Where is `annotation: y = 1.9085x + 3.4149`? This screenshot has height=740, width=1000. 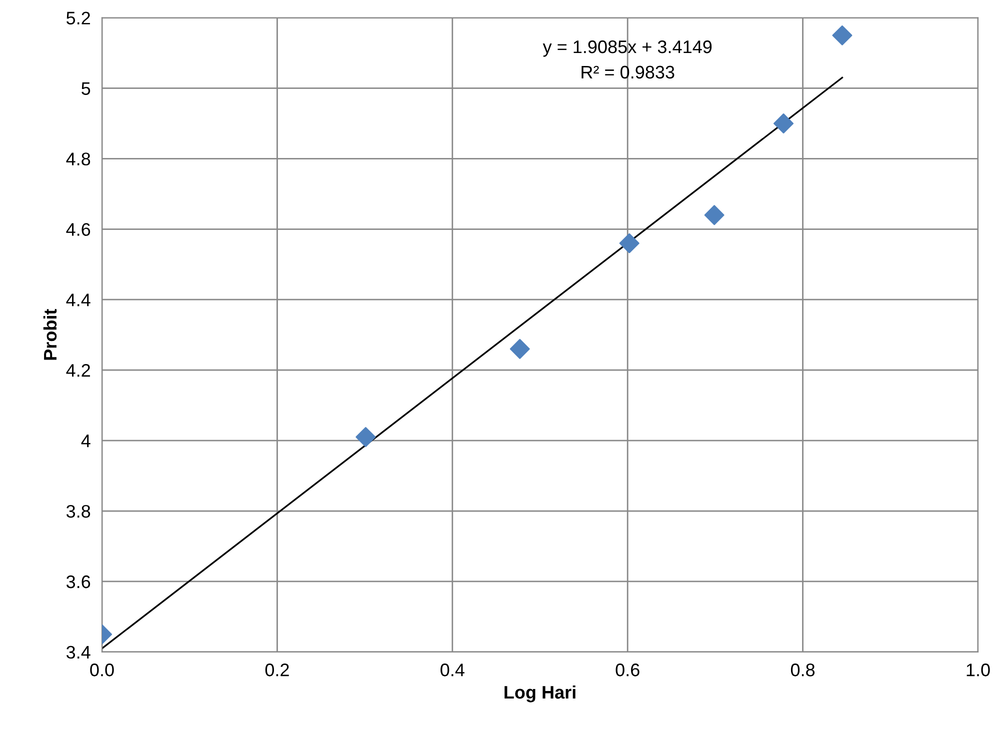 annotation: y = 1.9085x + 3.4149 is located at coordinates (627, 48).